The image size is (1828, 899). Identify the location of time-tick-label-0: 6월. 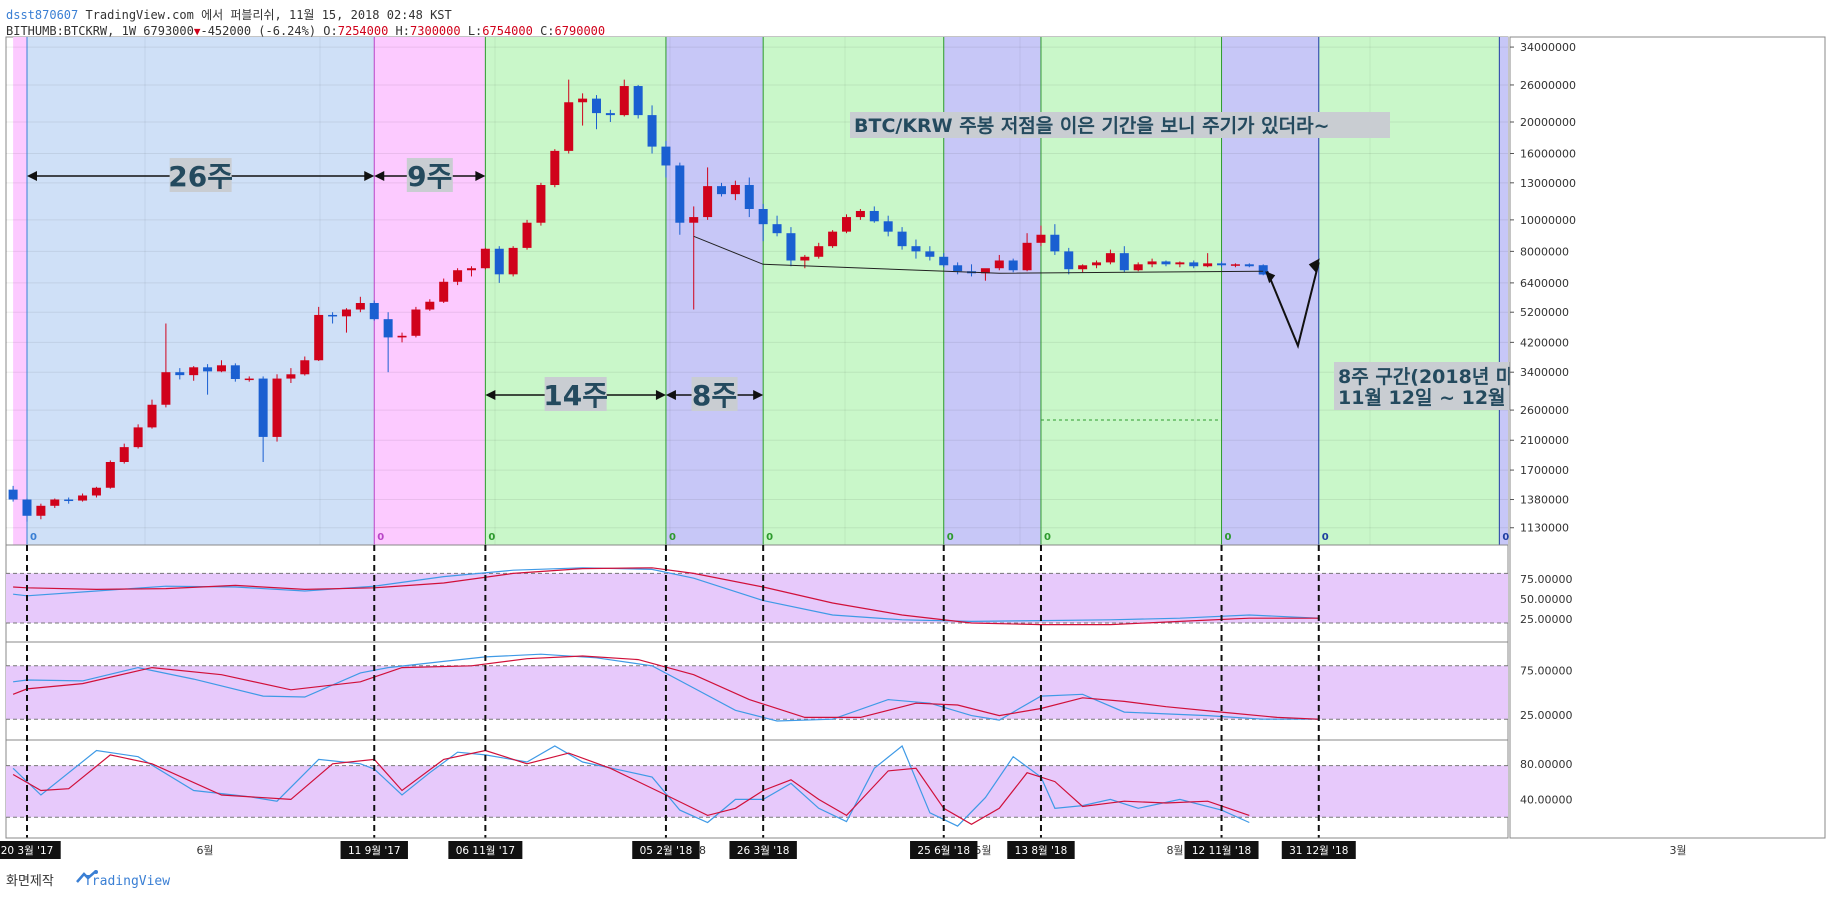
(204, 850).